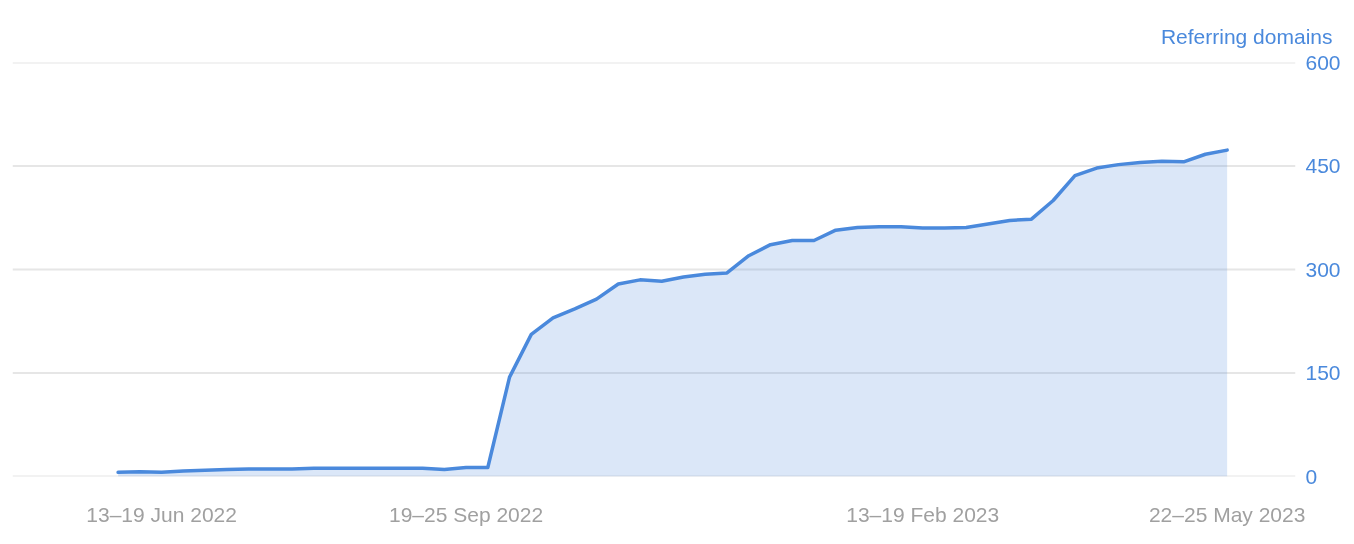 Image resolution: width=1354 pixels, height=544 pixels. I want to click on y-tick-label: 600, so click(1323, 62).